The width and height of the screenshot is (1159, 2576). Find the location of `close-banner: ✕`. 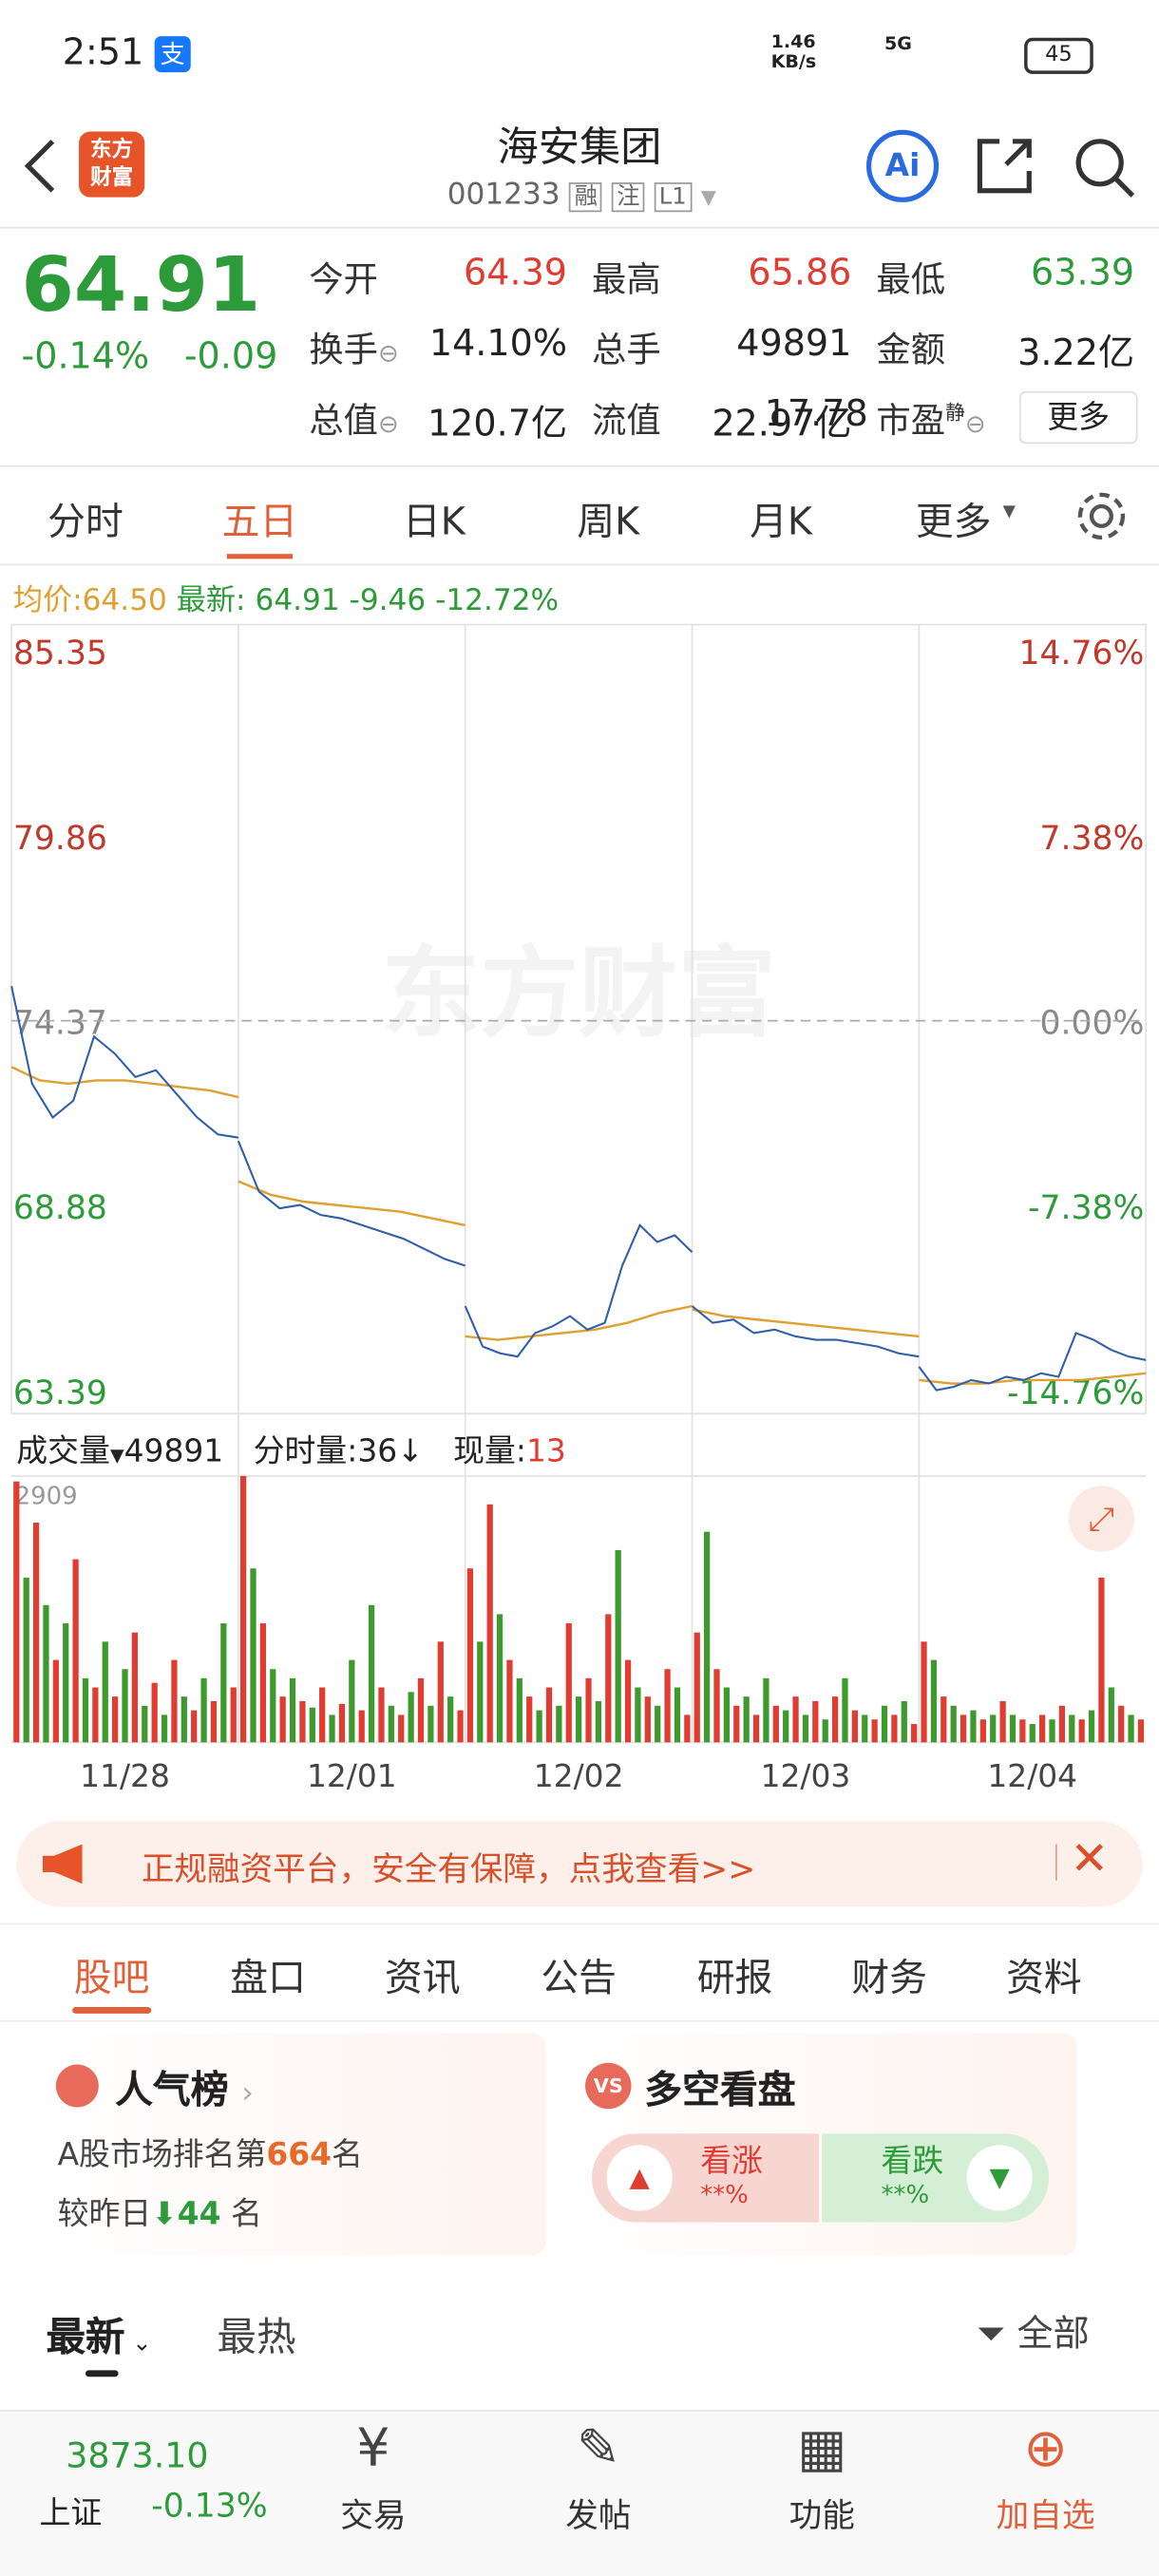

close-banner: ✕ is located at coordinates (1090, 1857).